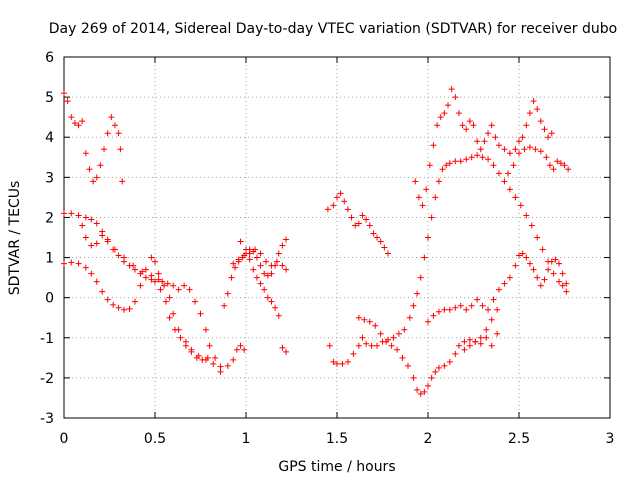 The width and height of the screenshot is (640, 480). I want to click on x-tick-label: 0.5, so click(155, 439).